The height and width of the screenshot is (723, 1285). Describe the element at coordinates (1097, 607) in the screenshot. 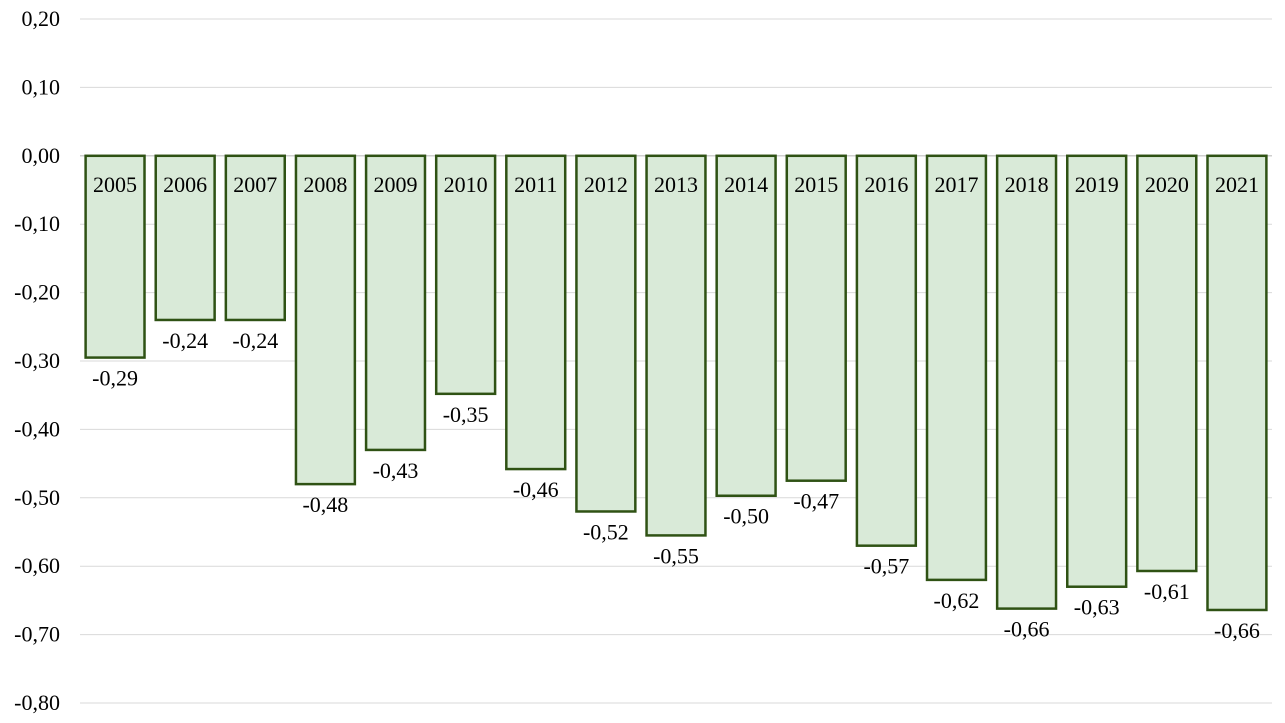

I see `data-label: -0,63` at that location.